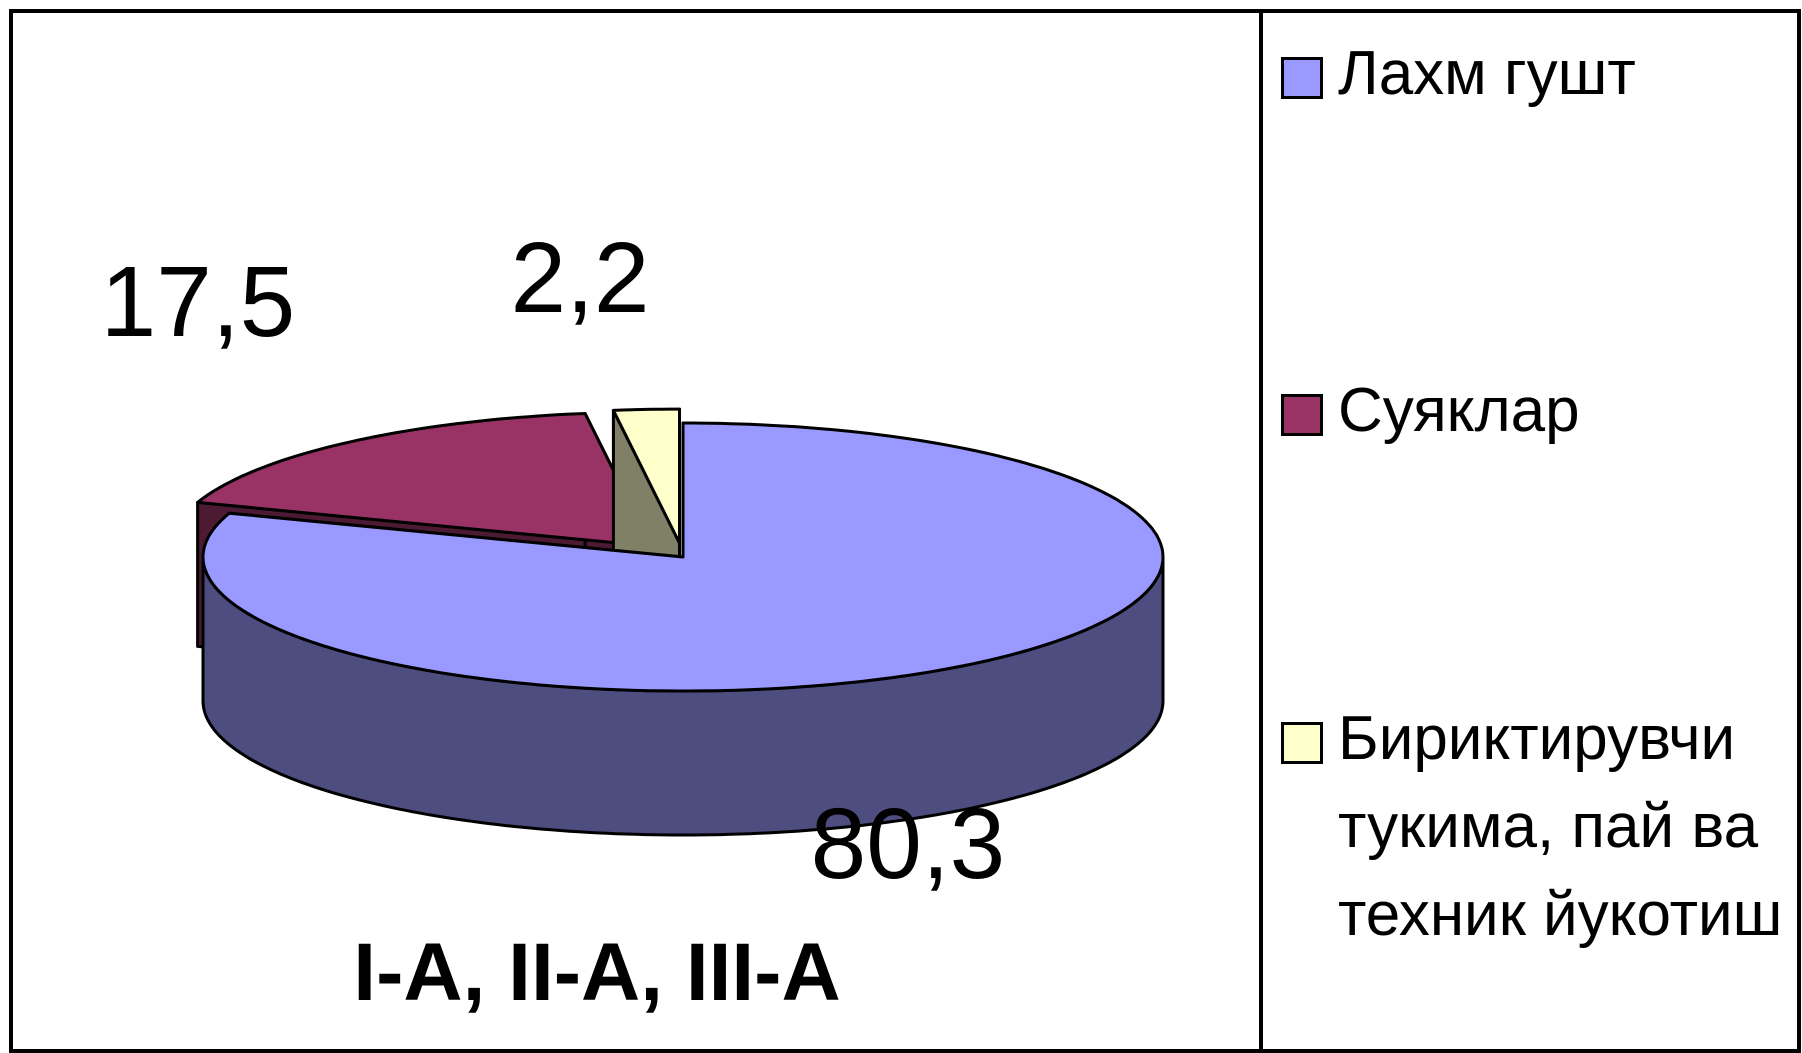 This screenshot has height=1053, width=1802. I want to click on chart-title: I-A, II-A, III-A, so click(596, 972).